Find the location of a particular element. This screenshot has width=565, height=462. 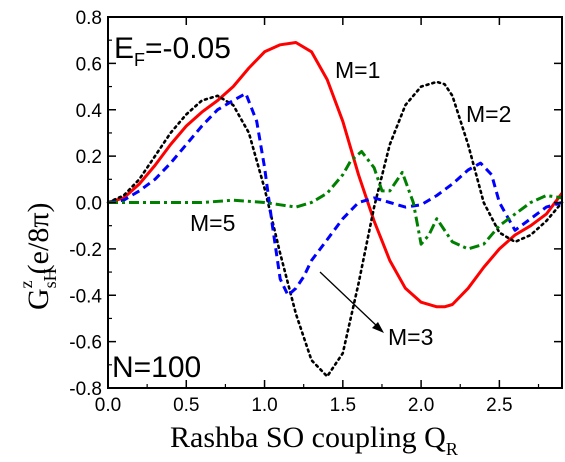

x-tick-label: 1.5 is located at coordinates (343, 405).